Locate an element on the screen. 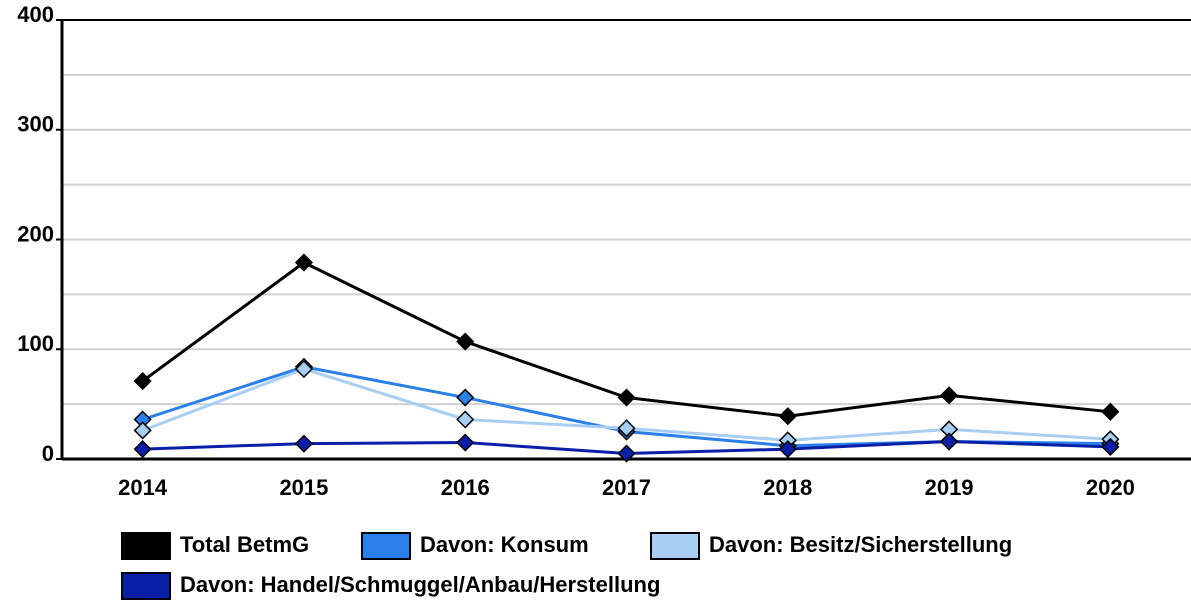 The height and width of the screenshot is (610, 1191). x-tick-label: 2019 is located at coordinates (949, 487).